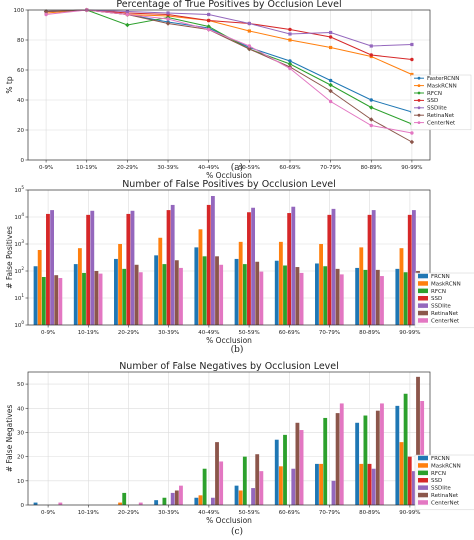 This screenshot has width=474, height=540. Describe the element at coordinates (441, 102) in the screenshot. I see `legend-box` at that location.